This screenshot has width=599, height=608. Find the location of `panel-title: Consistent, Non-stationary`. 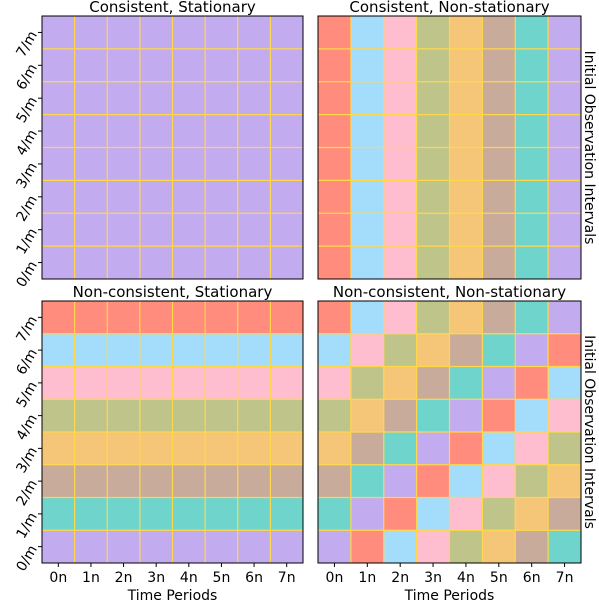

panel-title: Consistent, Non-stationary is located at coordinates (449, 8).